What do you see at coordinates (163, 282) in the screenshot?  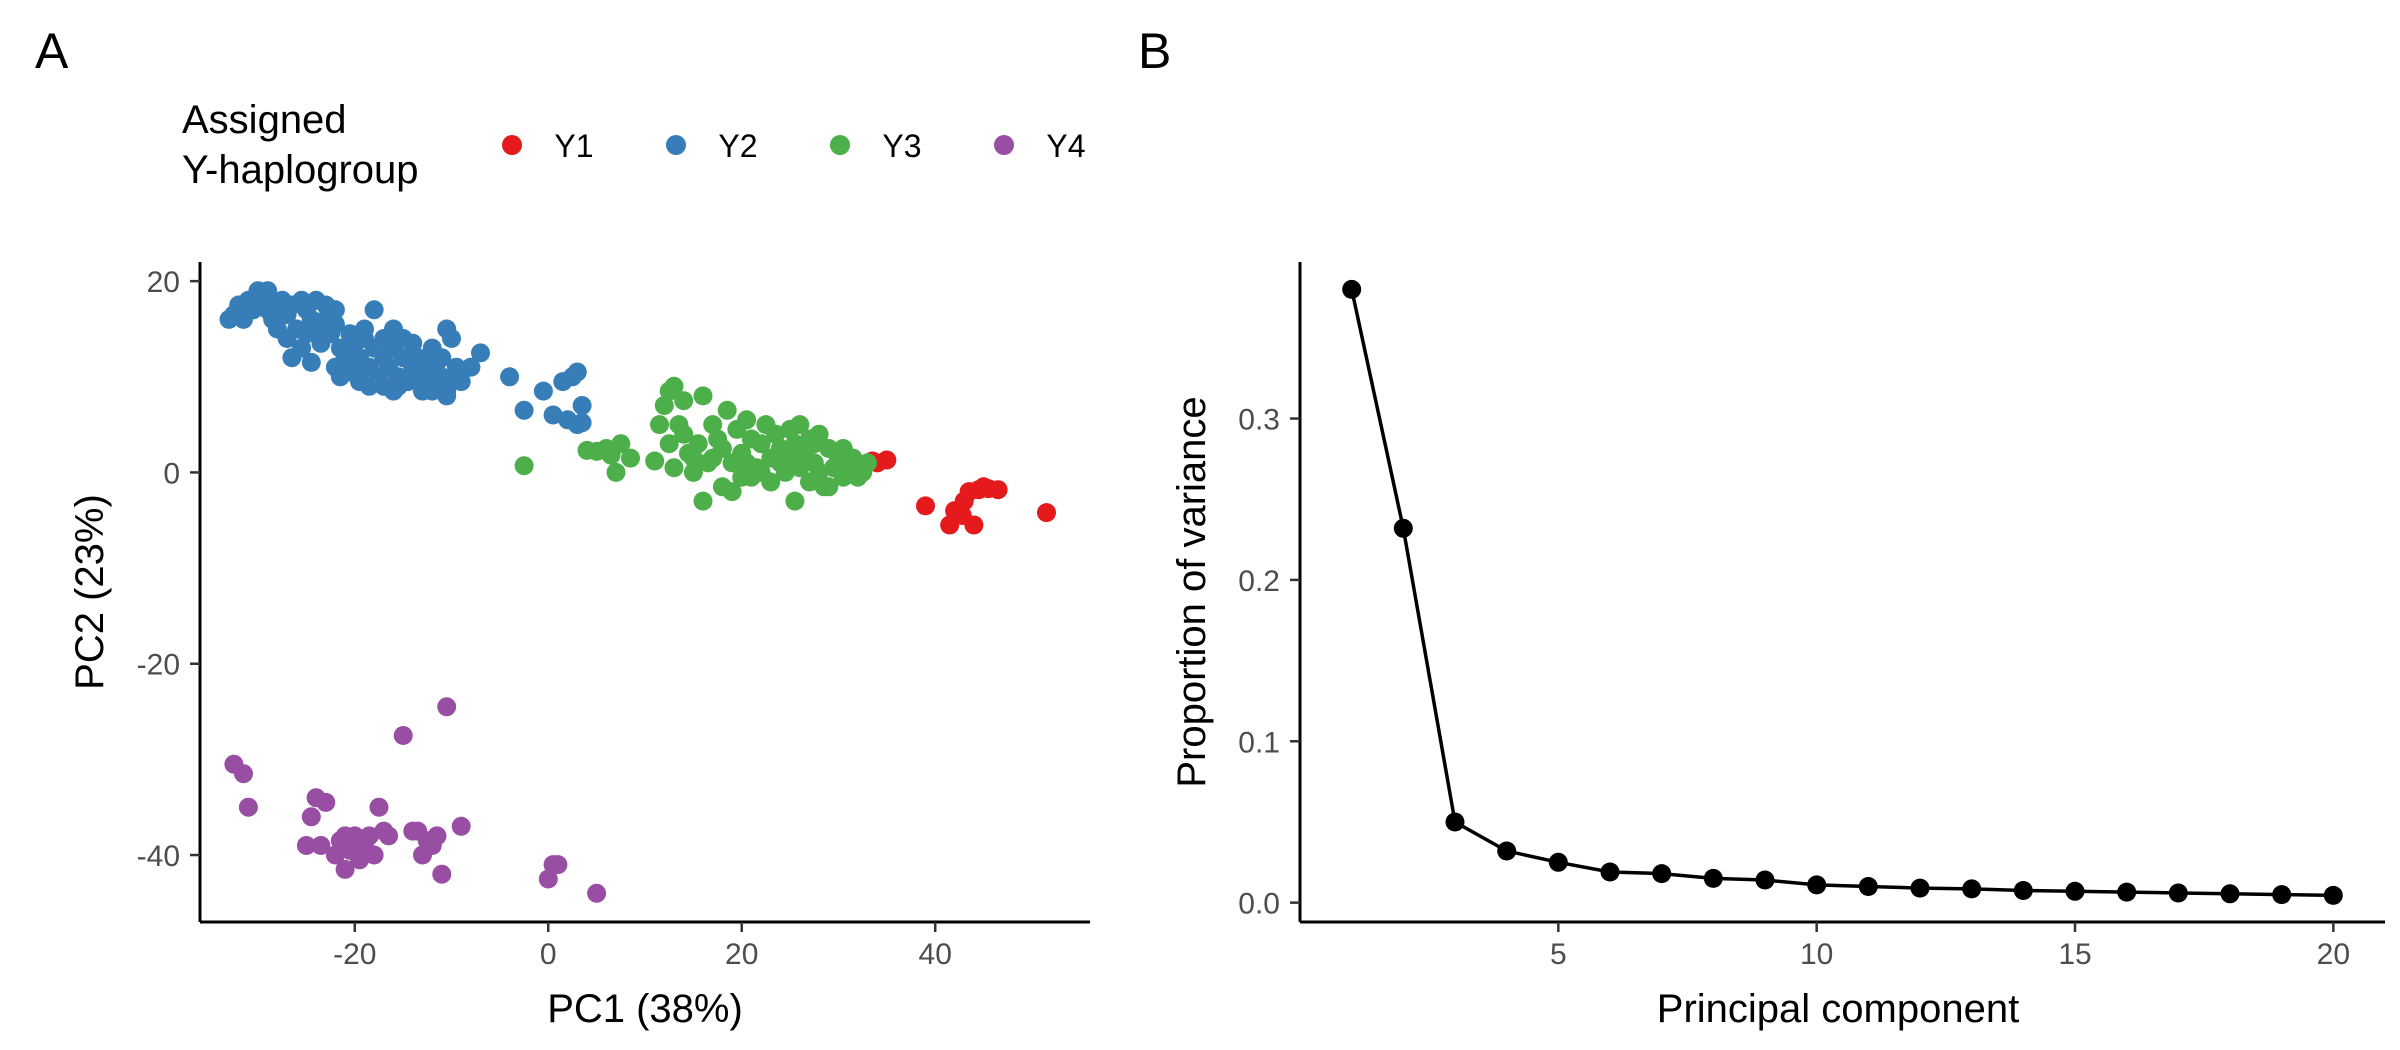 I see `scatter-y-tick-label: 20` at bounding box center [163, 282].